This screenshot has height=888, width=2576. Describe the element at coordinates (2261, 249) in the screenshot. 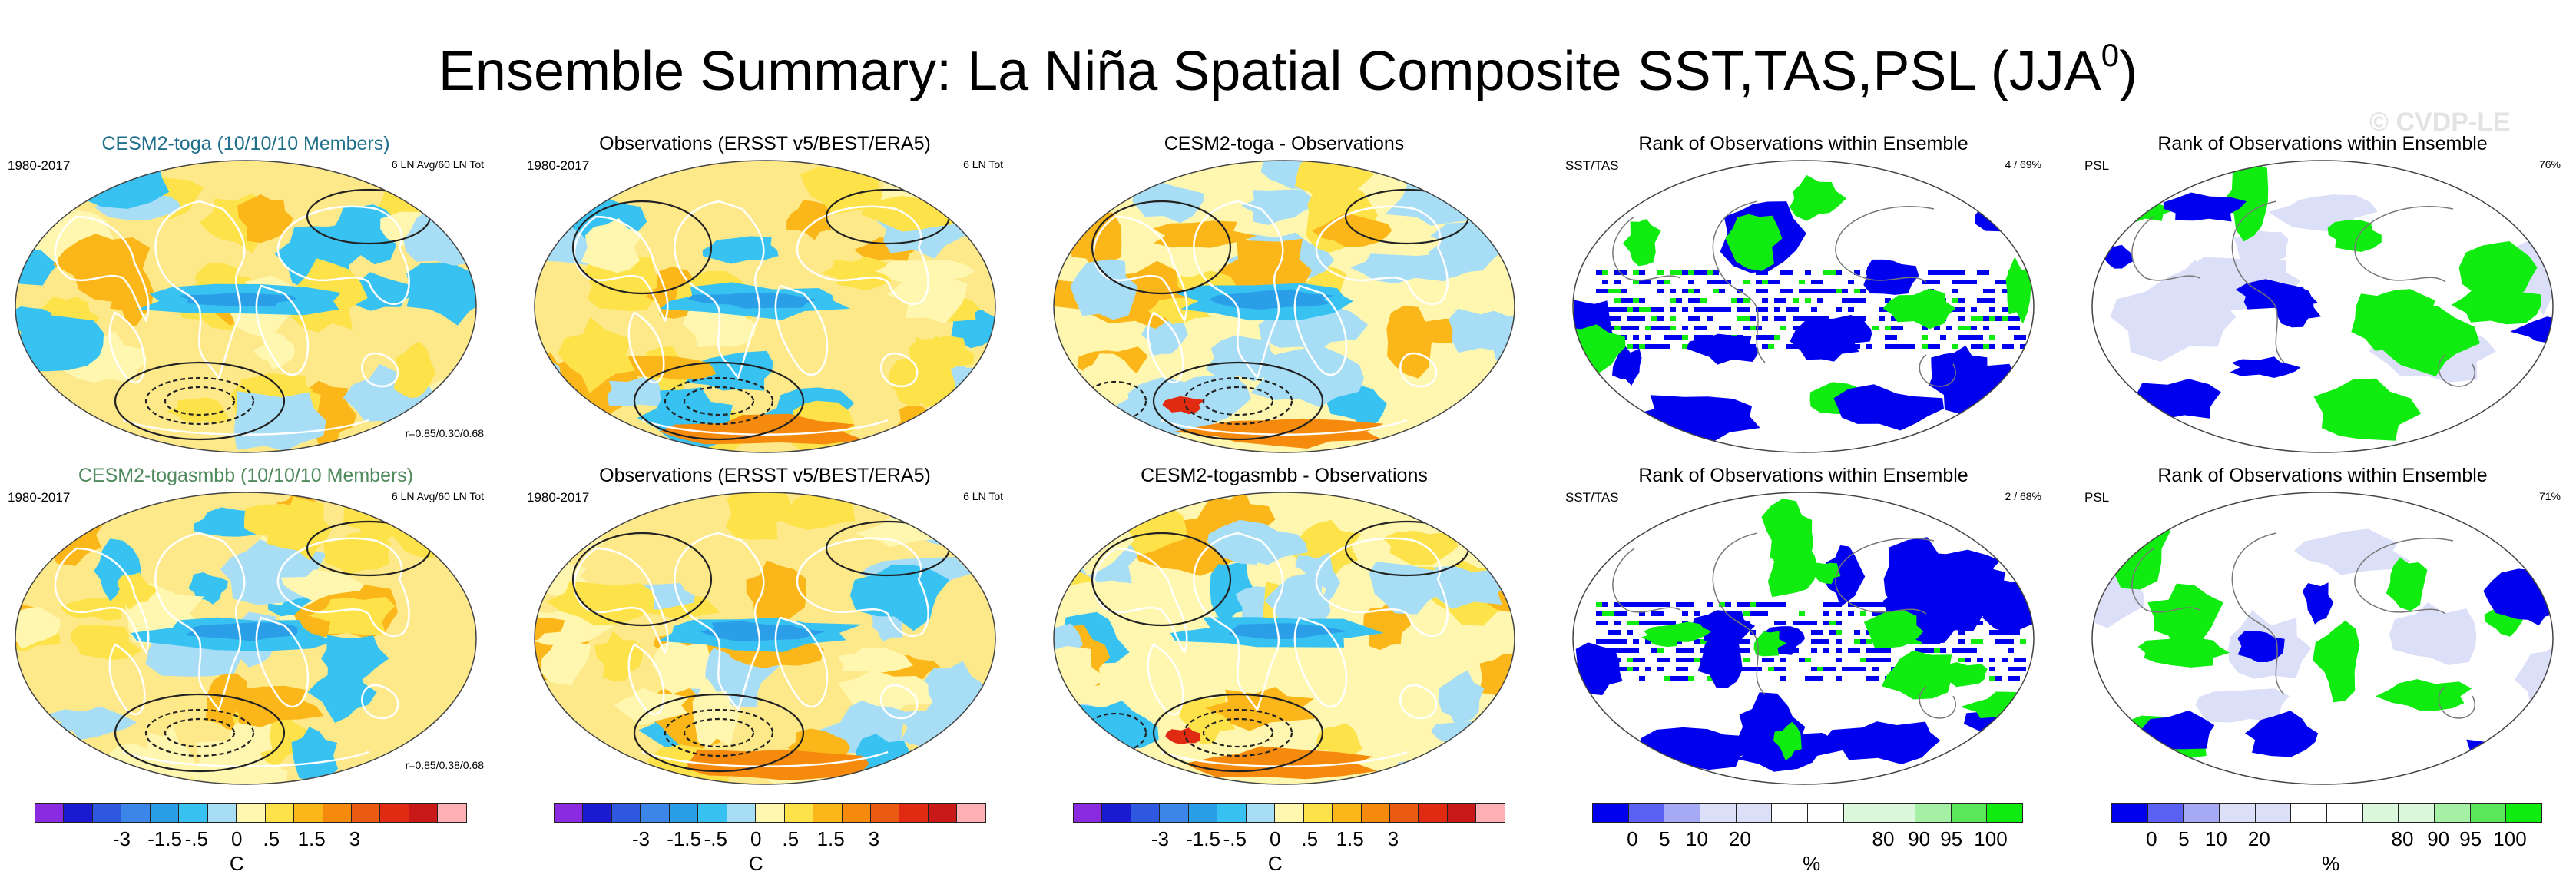

I see `rank-mid-region` at that location.